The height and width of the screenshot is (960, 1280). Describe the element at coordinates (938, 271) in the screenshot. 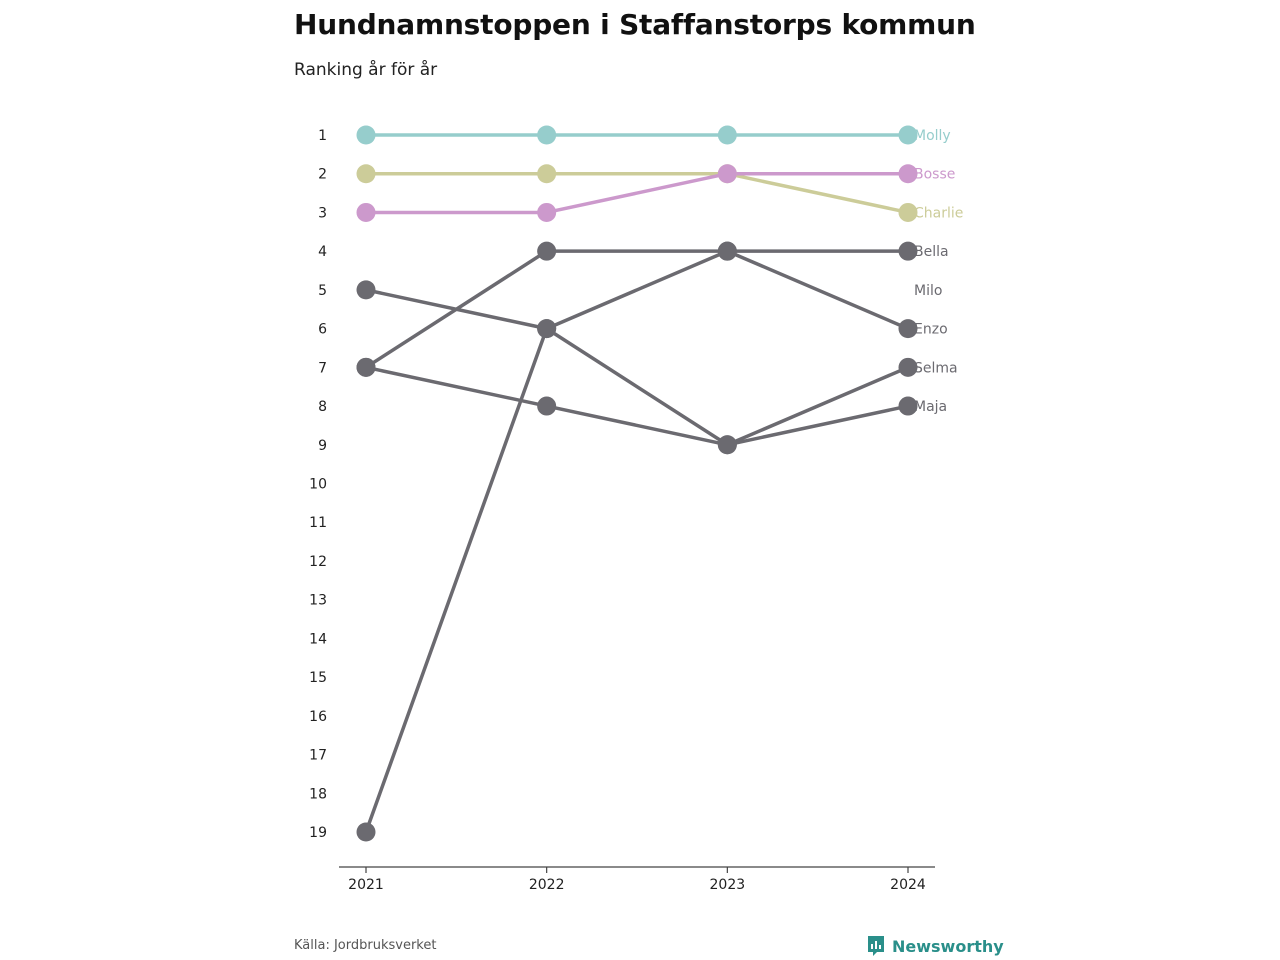

I see `end-labels: Molly Bosse Charlie Bella Milo Enzo Selma Maja` at that location.